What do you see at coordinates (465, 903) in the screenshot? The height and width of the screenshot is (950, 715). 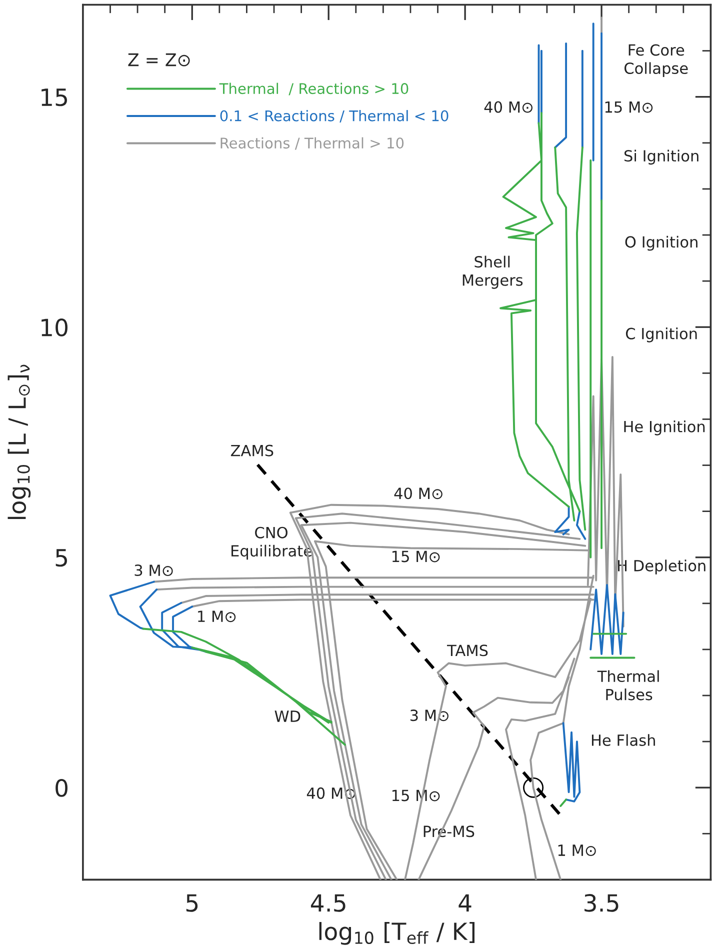 I see `x-tick-label: 4` at bounding box center [465, 903].